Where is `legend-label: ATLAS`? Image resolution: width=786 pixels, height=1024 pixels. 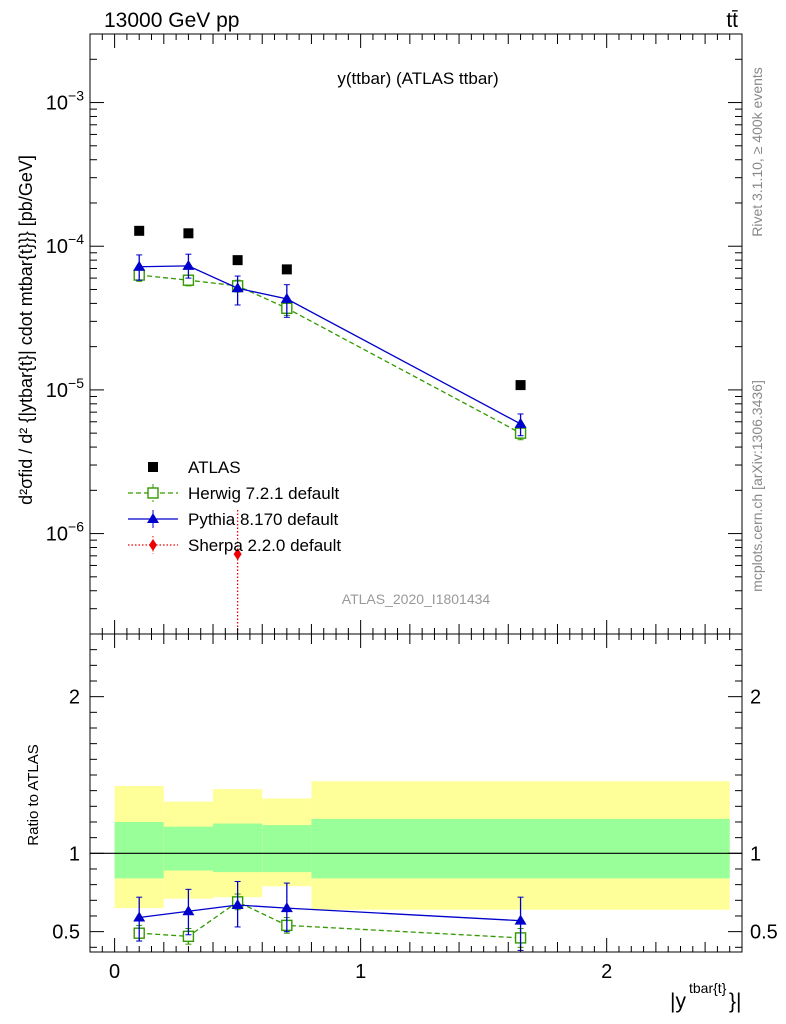
legend-label: ATLAS is located at coordinates (214, 467).